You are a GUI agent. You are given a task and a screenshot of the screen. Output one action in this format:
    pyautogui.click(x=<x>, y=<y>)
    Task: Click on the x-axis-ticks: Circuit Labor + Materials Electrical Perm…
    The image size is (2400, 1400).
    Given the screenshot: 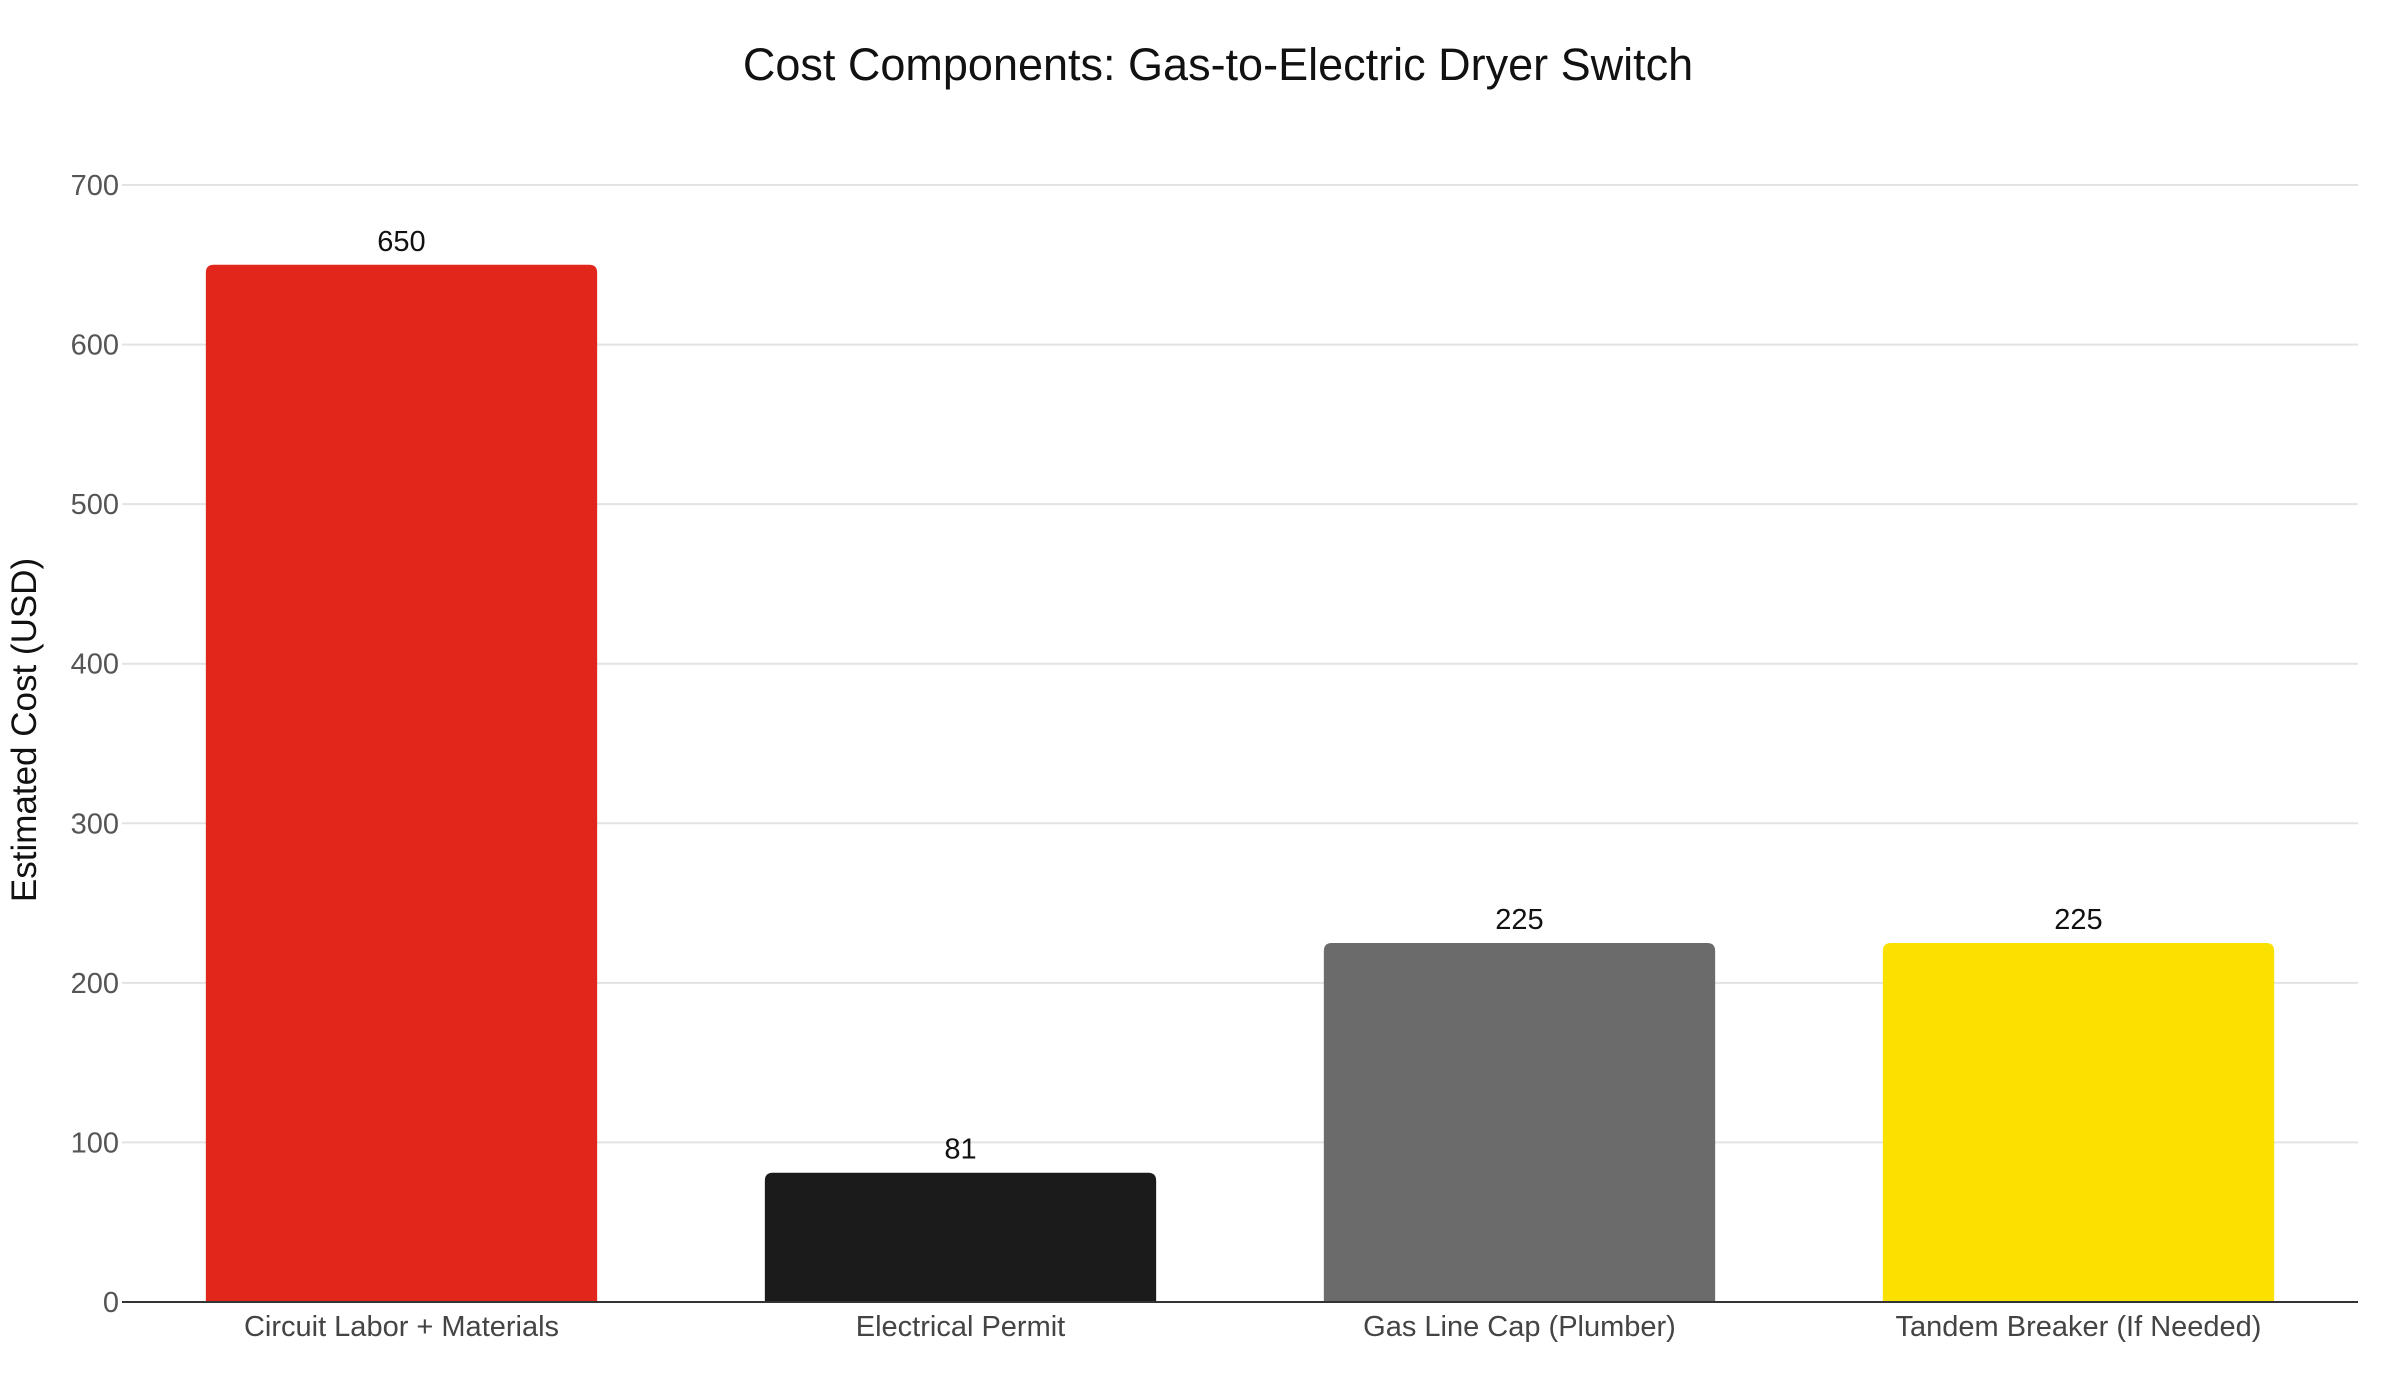 What is the action you would take?
    pyautogui.click(x=1253, y=1327)
    